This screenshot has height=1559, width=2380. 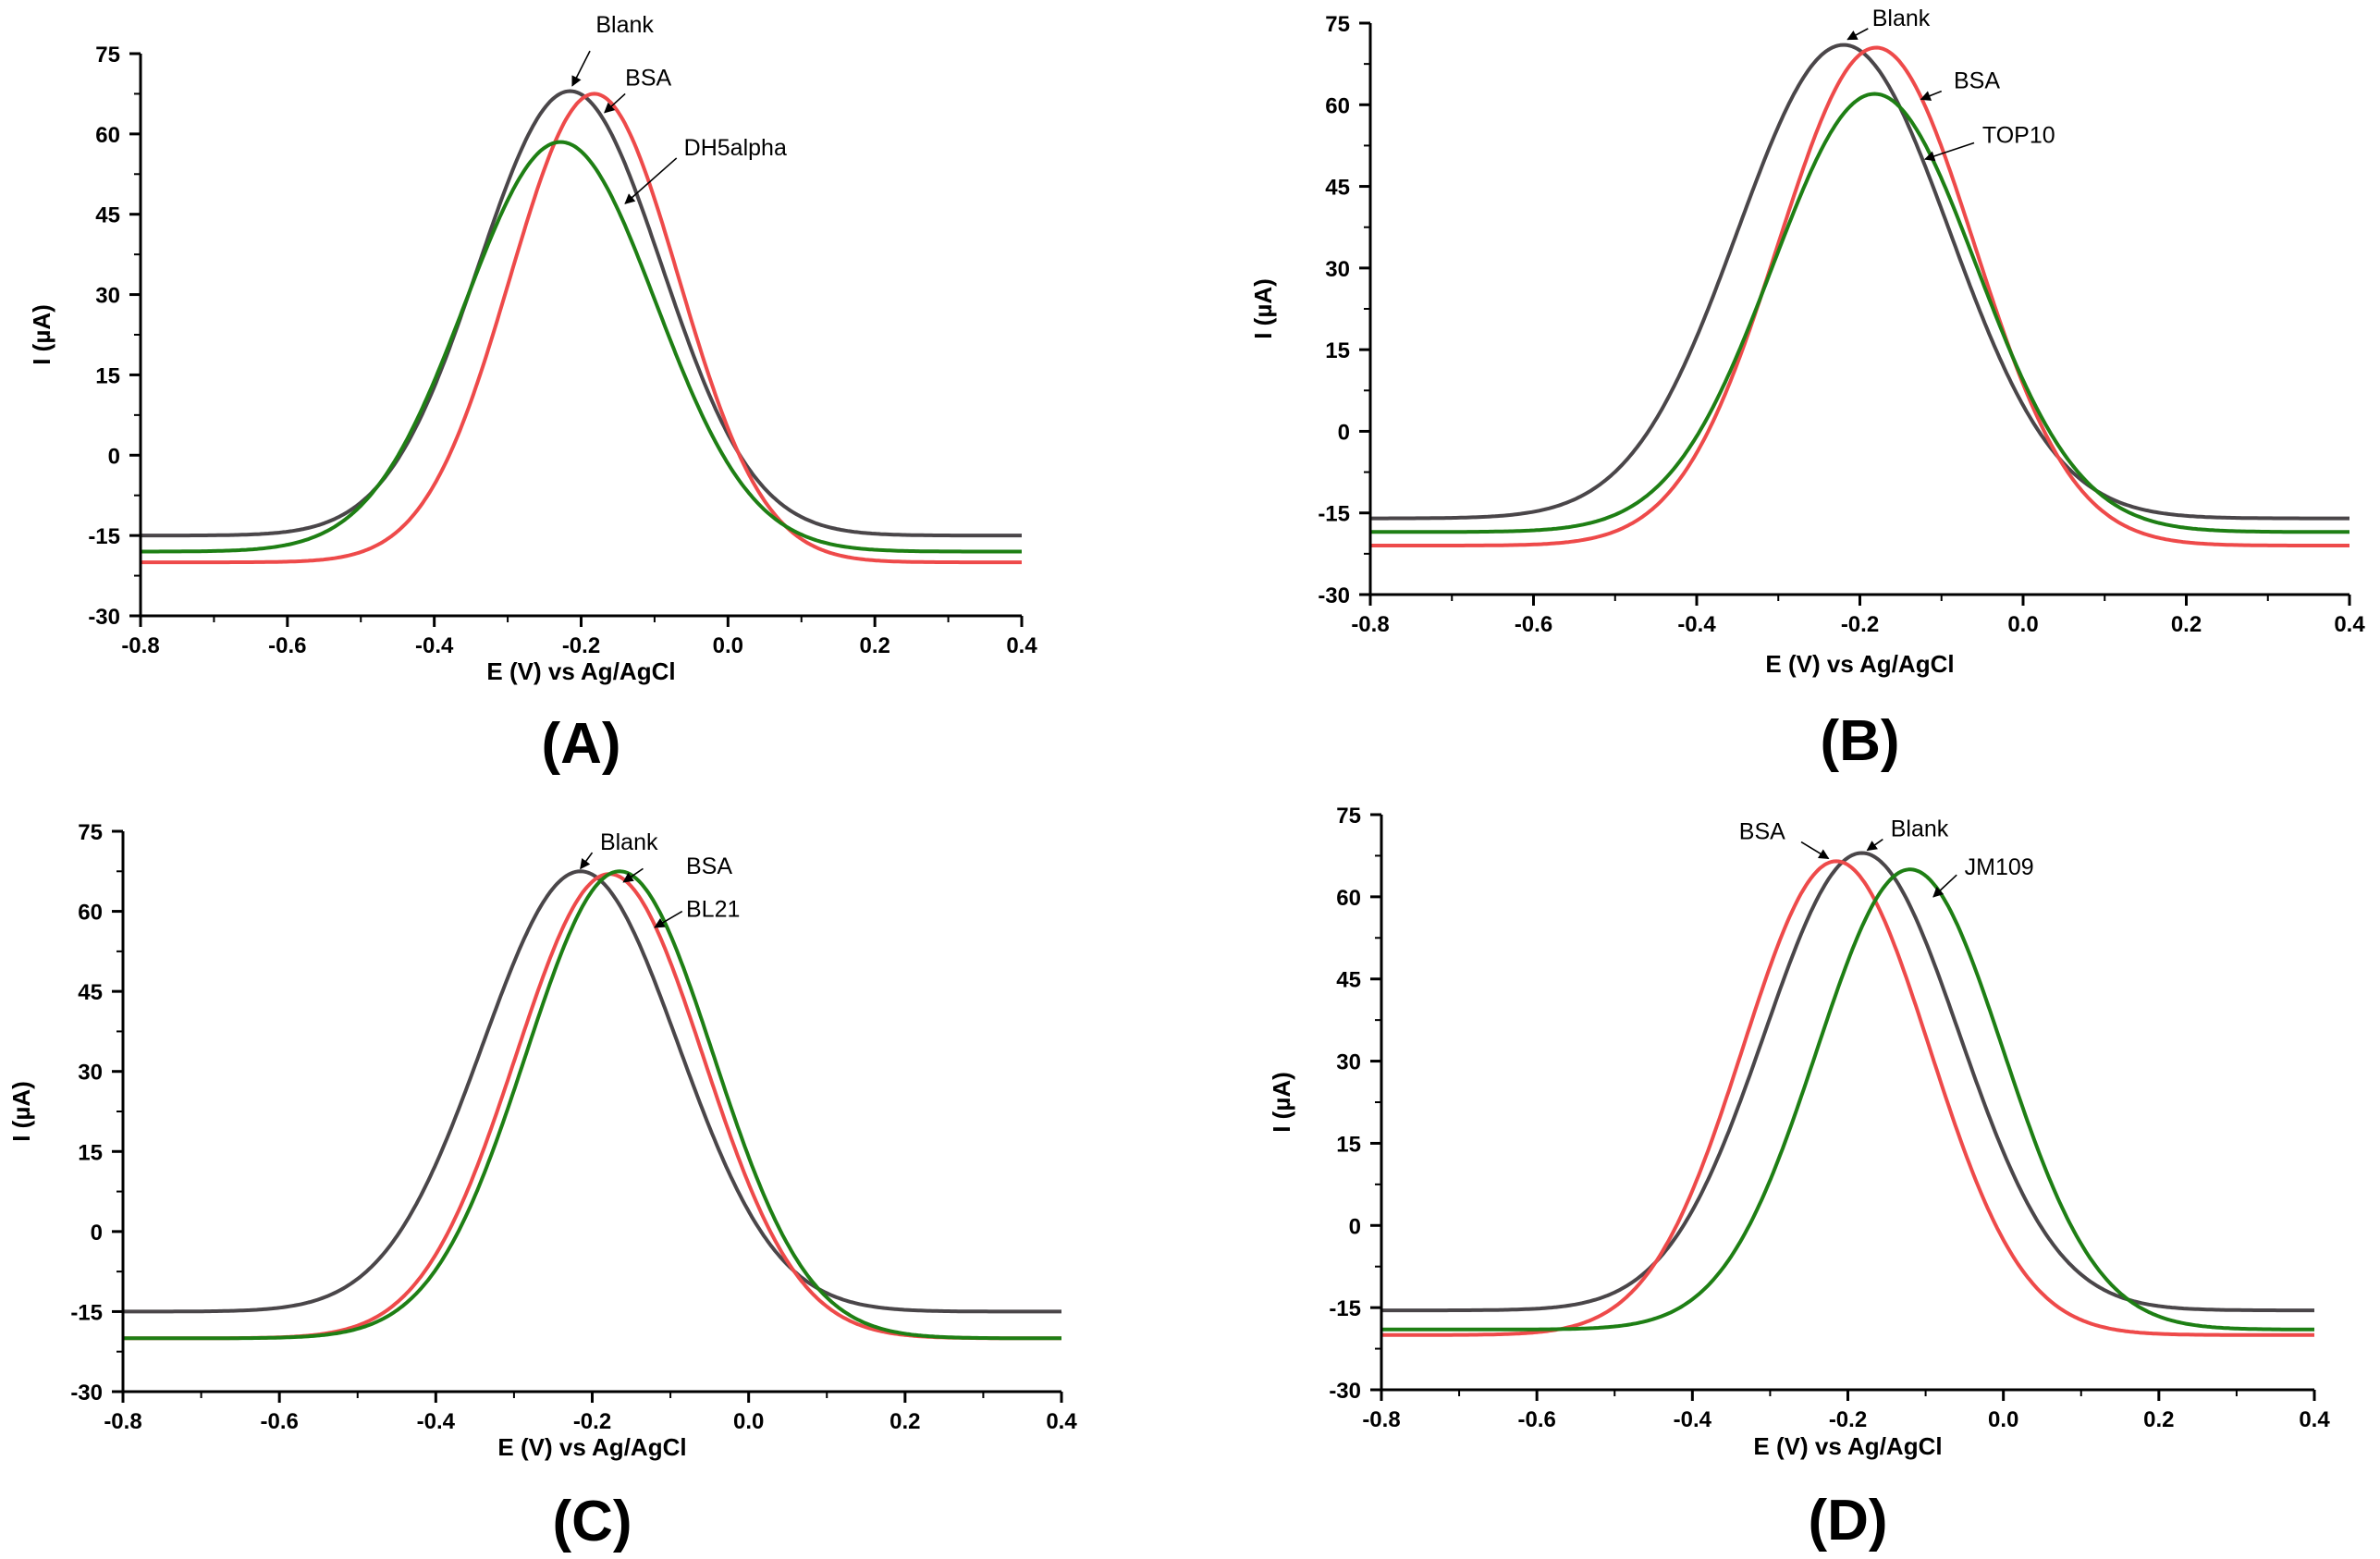 I want to click on panel-label: (C), so click(x=592, y=1521).